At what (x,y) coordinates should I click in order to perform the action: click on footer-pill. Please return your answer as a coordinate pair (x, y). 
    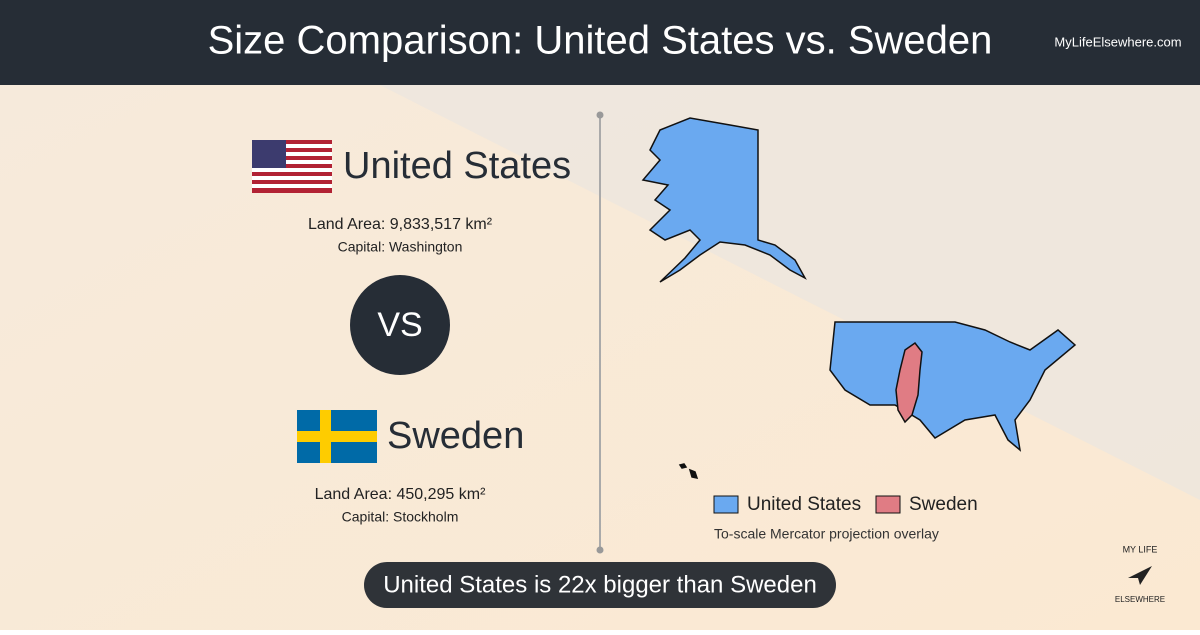
    Looking at the image, I should click on (600, 585).